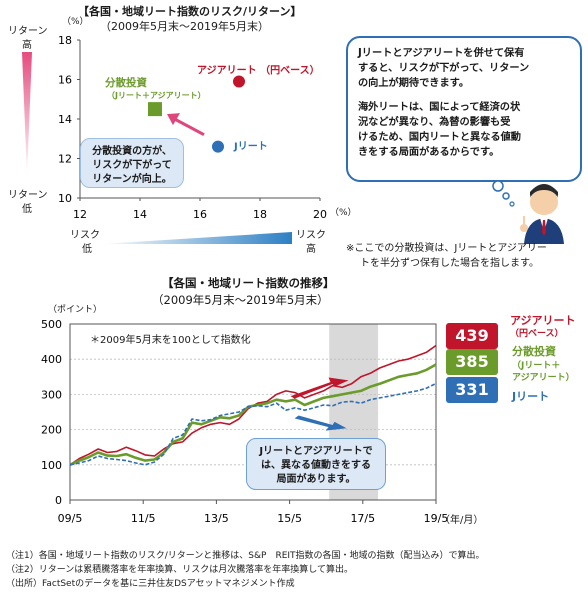 The image size is (588, 594). What do you see at coordinates (155, 109) in the screenshot?
I see `diversified-point` at bounding box center [155, 109].